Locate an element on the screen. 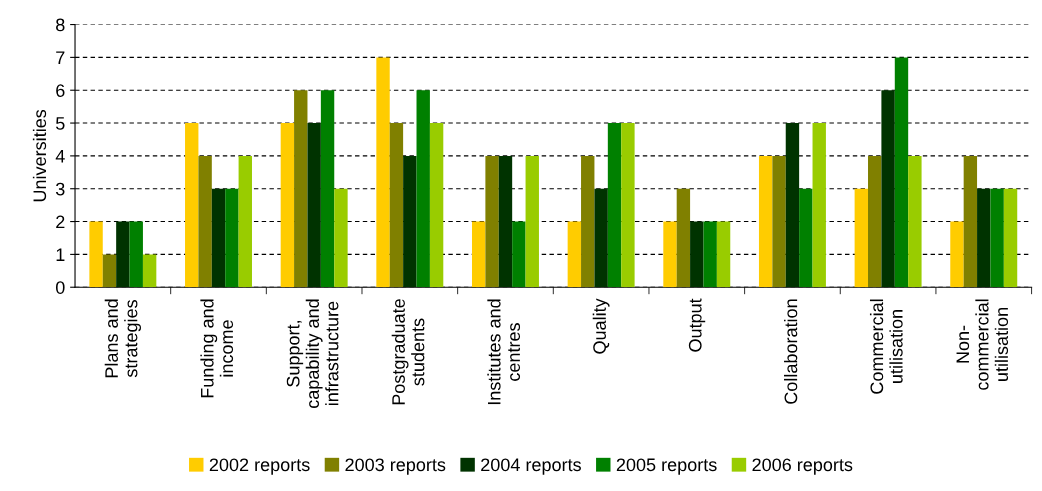 This screenshot has width=1042, height=491. legend-label: 2004 reports is located at coordinates (531, 466).